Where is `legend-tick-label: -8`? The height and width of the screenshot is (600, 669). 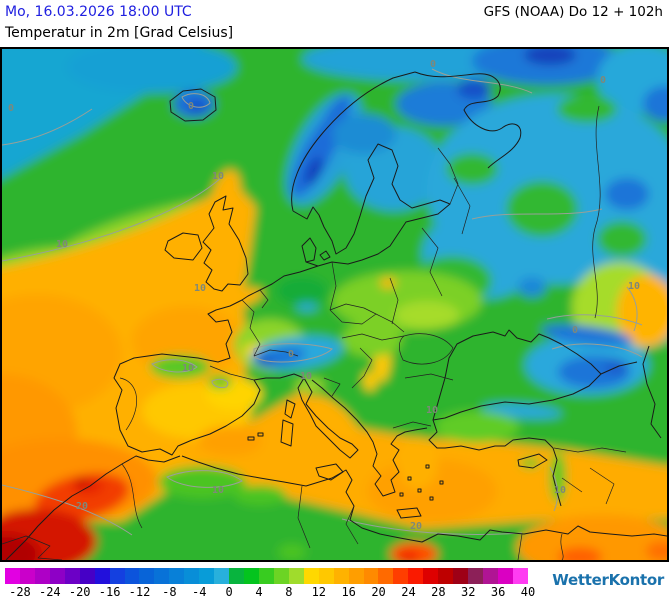 legend-tick-label: -8 is located at coordinates (169, 592).